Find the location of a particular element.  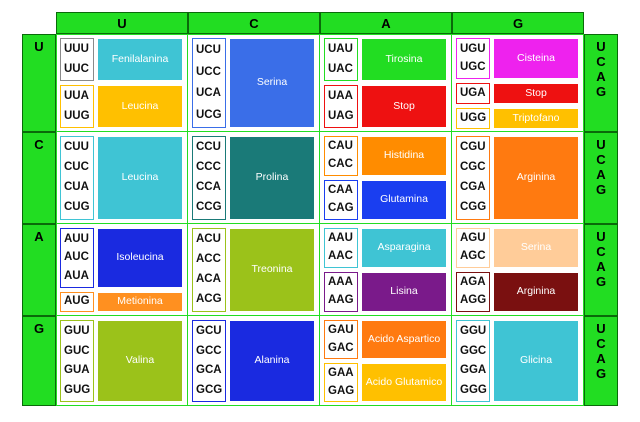

codon-label: UGA is located at coordinates (473, 92).